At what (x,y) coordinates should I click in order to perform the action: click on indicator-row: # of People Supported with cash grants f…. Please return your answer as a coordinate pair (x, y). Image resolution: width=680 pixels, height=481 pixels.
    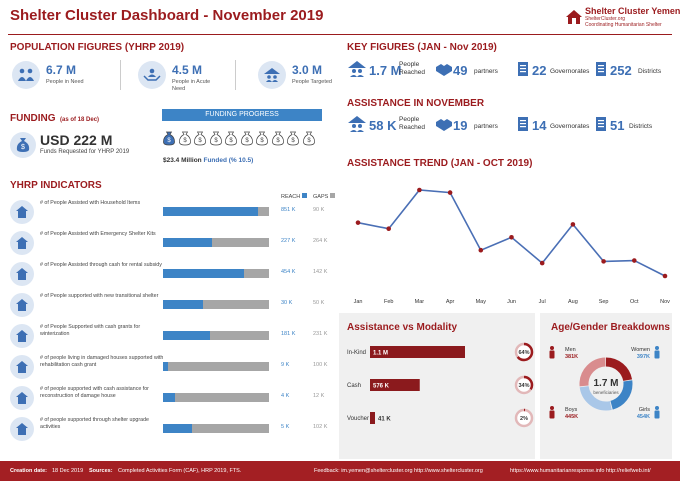
    Looking at the image, I should click on (170, 336).